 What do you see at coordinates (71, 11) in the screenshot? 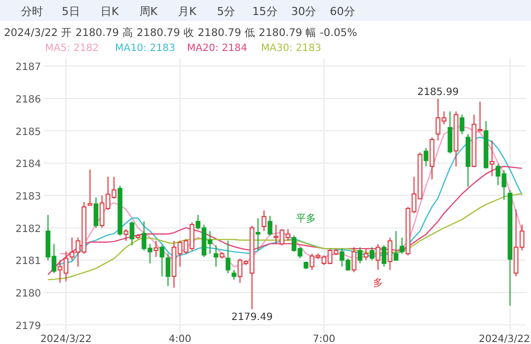
I see `text: 5日` at bounding box center [71, 11].